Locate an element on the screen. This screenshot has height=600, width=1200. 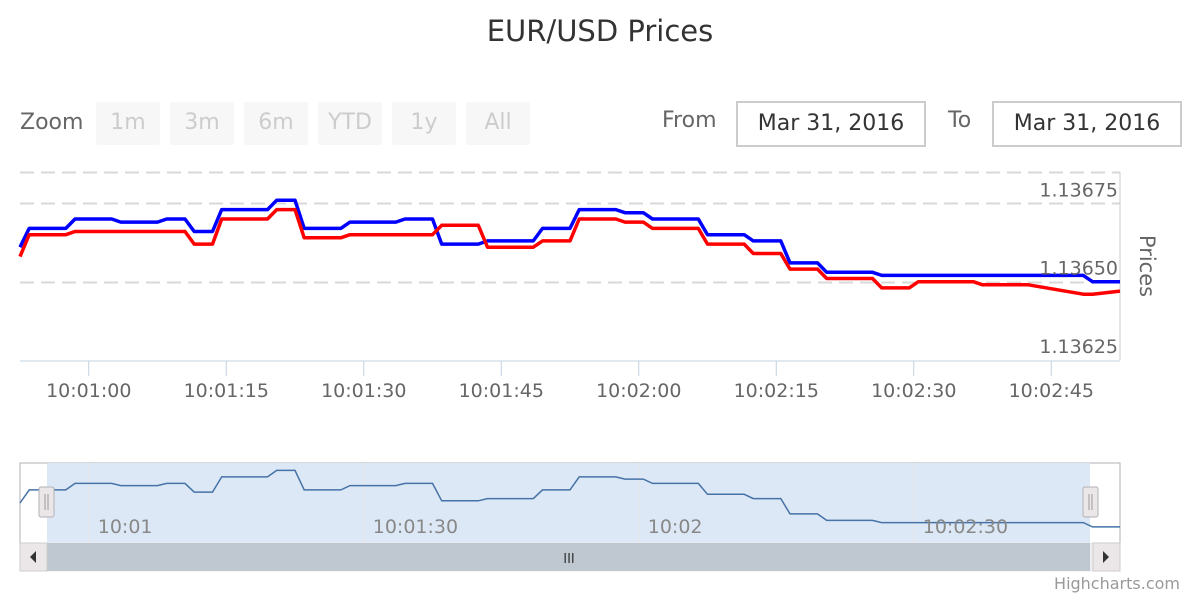
from-label: From is located at coordinates (689, 120).